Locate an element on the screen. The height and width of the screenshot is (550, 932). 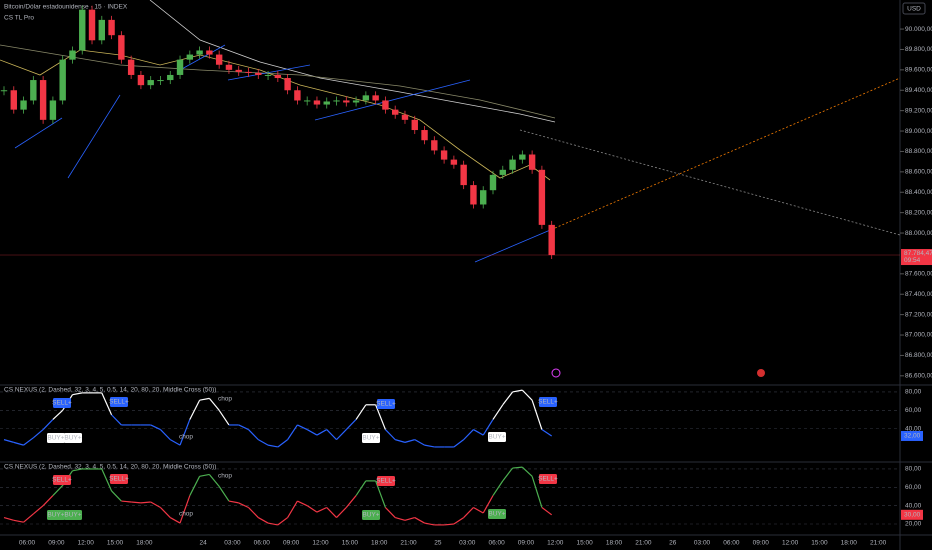
currency-box is located at coordinates (914, 8).